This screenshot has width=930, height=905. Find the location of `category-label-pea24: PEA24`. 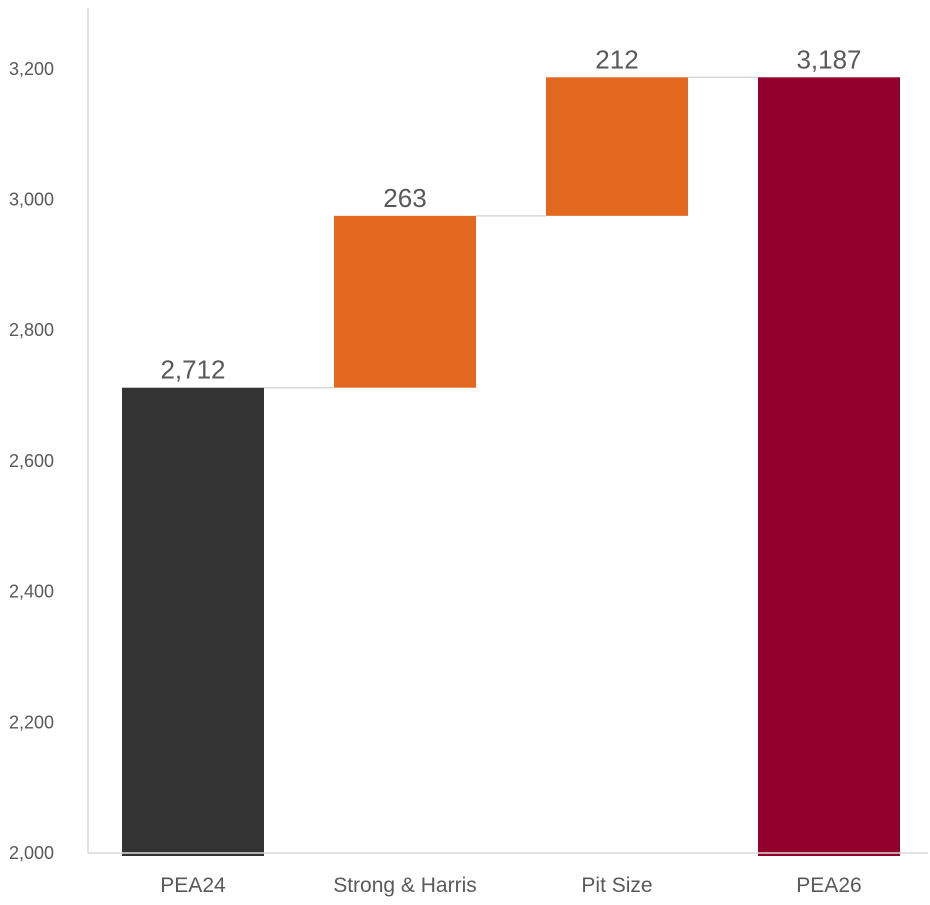

category-label-pea24: PEA24 is located at coordinates (193, 885).